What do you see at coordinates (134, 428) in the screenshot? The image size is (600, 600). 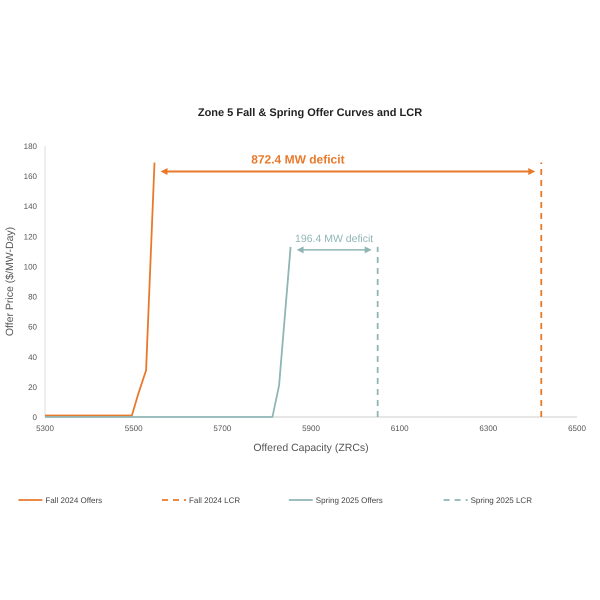 I see `x-tick-label: 5500` at bounding box center [134, 428].